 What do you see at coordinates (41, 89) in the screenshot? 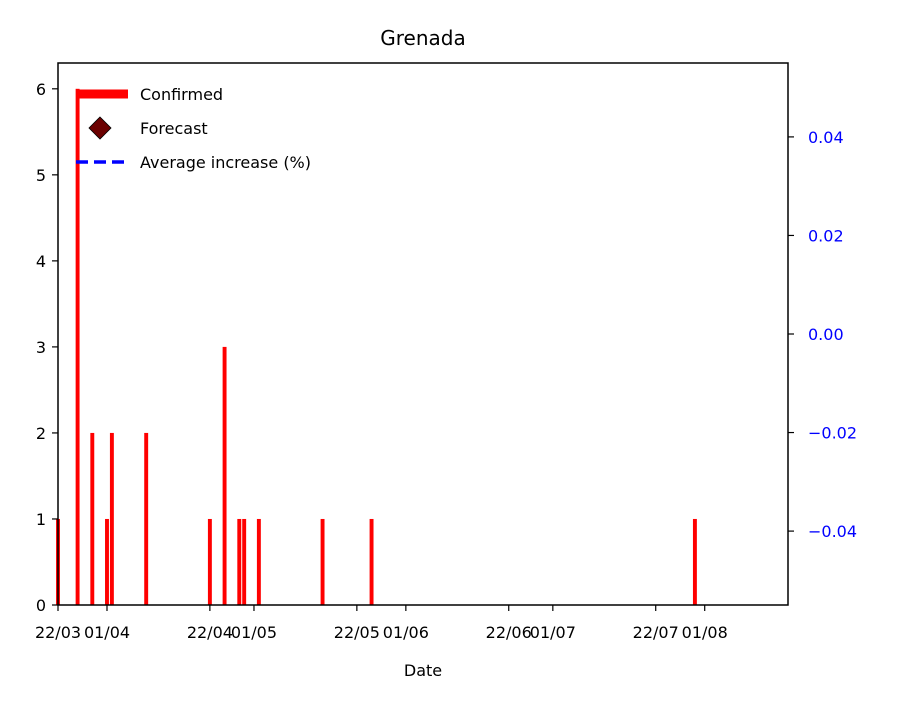
I see `y-tick-label: 6` at bounding box center [41, 89].